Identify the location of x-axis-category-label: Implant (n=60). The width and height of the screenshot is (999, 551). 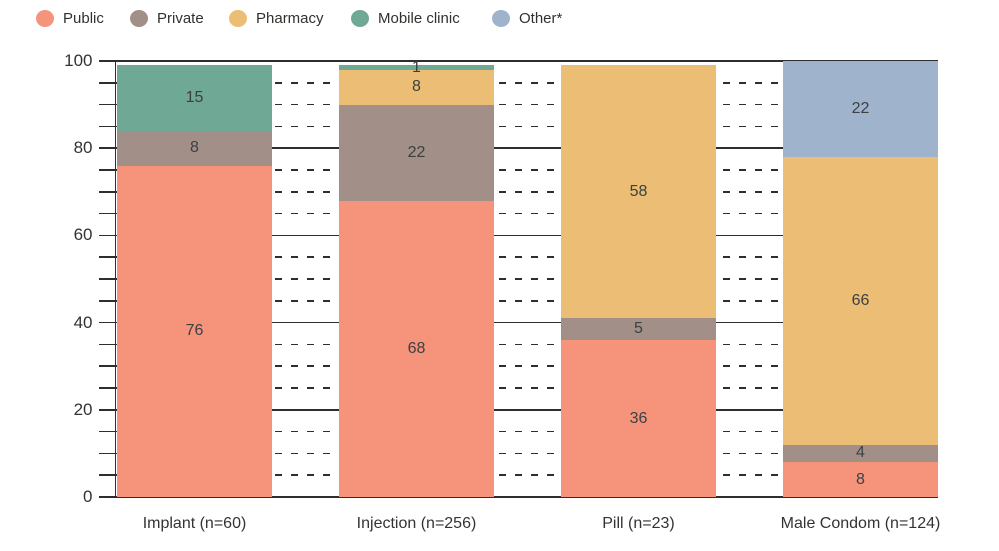
(194, 523).